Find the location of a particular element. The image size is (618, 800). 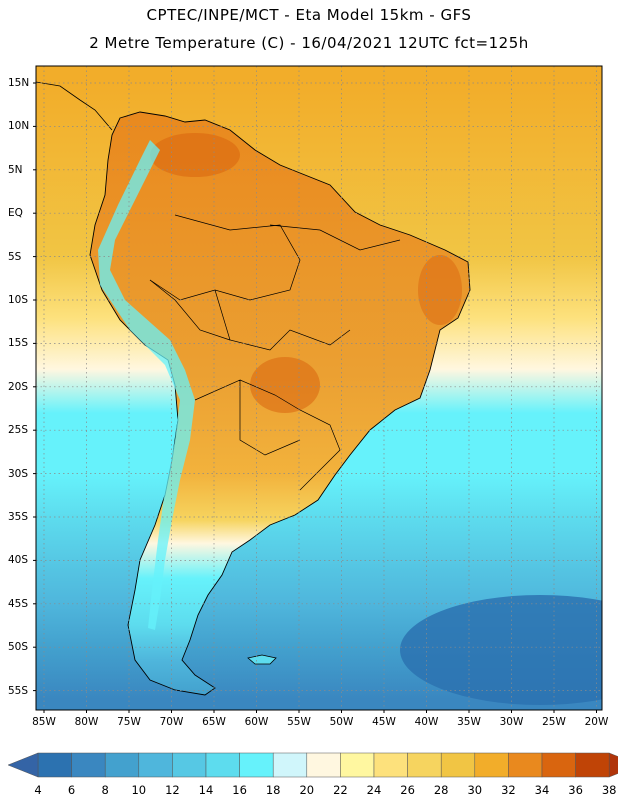

latitude-label: EQ is located at coordinates (15, 213).